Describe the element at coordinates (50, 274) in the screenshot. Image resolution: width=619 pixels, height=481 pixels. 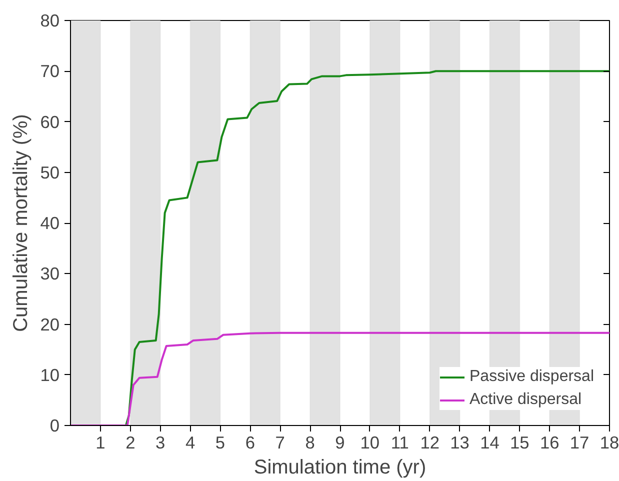
I see `y-tick-label: 30` at that location.